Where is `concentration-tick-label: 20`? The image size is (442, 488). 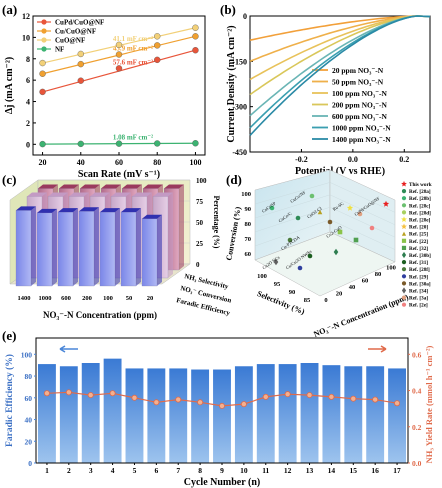 concentration-tick-label: 20 is located at coordinates (339, 294).